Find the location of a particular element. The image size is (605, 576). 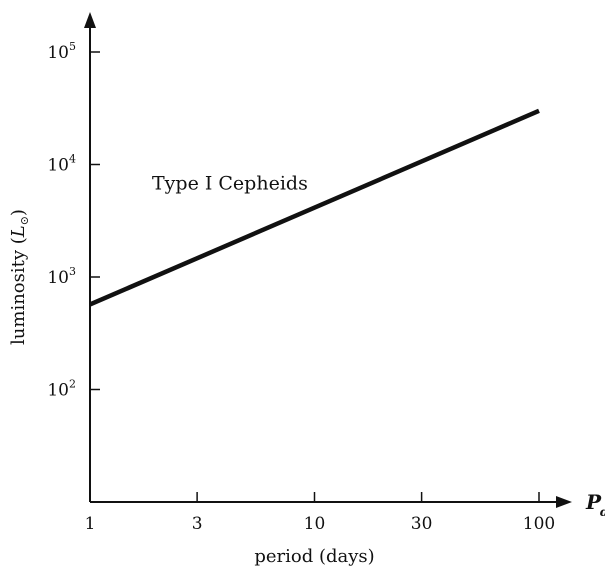

x-axis-title: period (days) is located at coordinates (314, 556).